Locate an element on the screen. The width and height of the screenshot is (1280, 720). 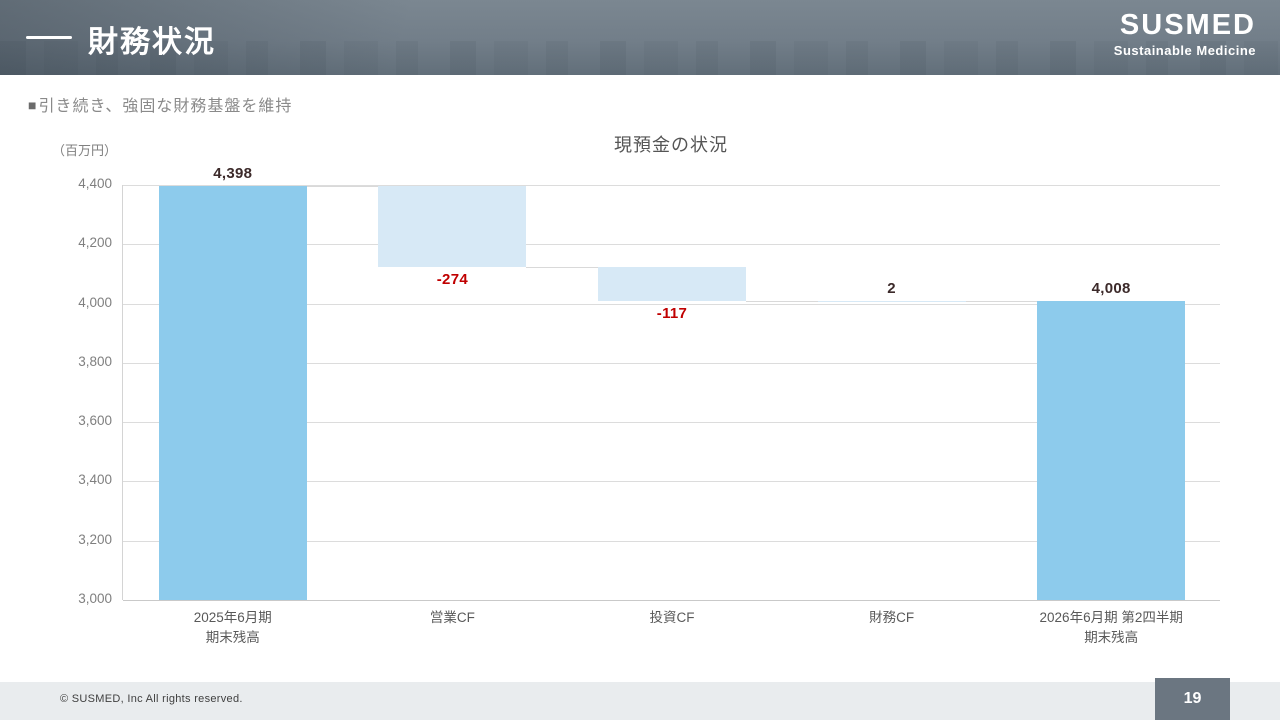
y-tick-label: 4,000 is located at coordinates (95, 302).